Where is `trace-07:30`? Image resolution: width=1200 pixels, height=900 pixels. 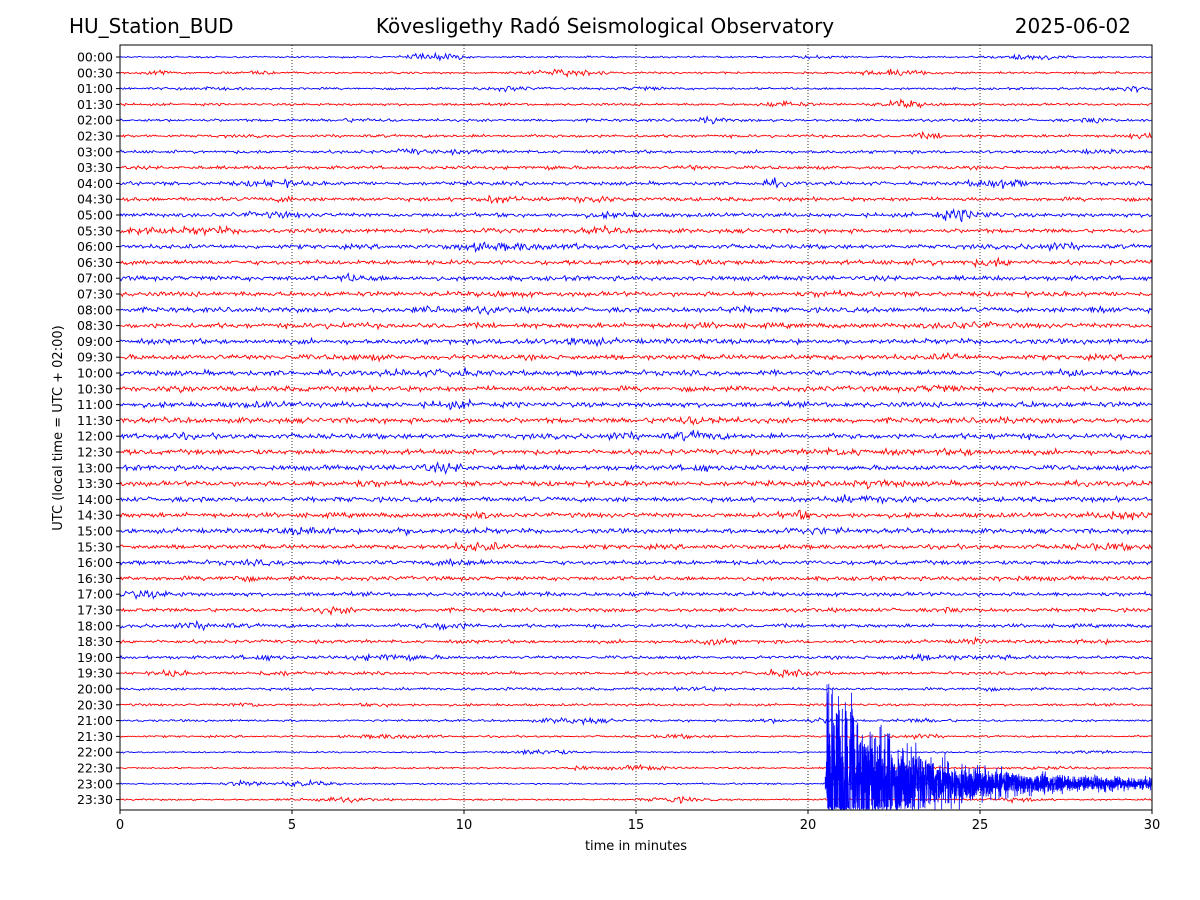
trace-07:30 is located at coordinates (636, 294).